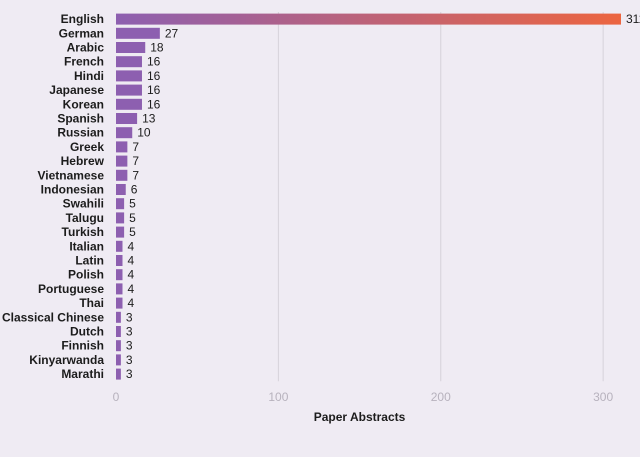 The width and height of the screenshot is (640, 457). Describe the element at coordinates (66, 360) in the screenshot. I see `category-label: Kinyarwanda` at that location.